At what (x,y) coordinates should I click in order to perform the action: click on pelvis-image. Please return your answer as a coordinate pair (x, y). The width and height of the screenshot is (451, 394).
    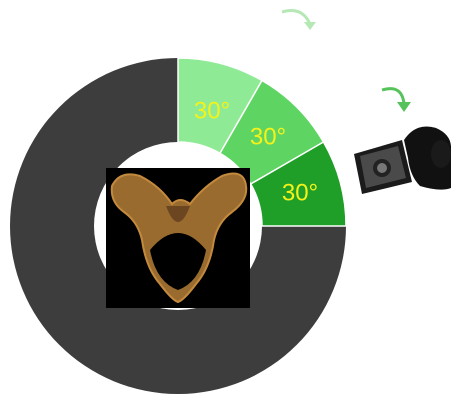
    Looking at the image, I should click on (178, 238).